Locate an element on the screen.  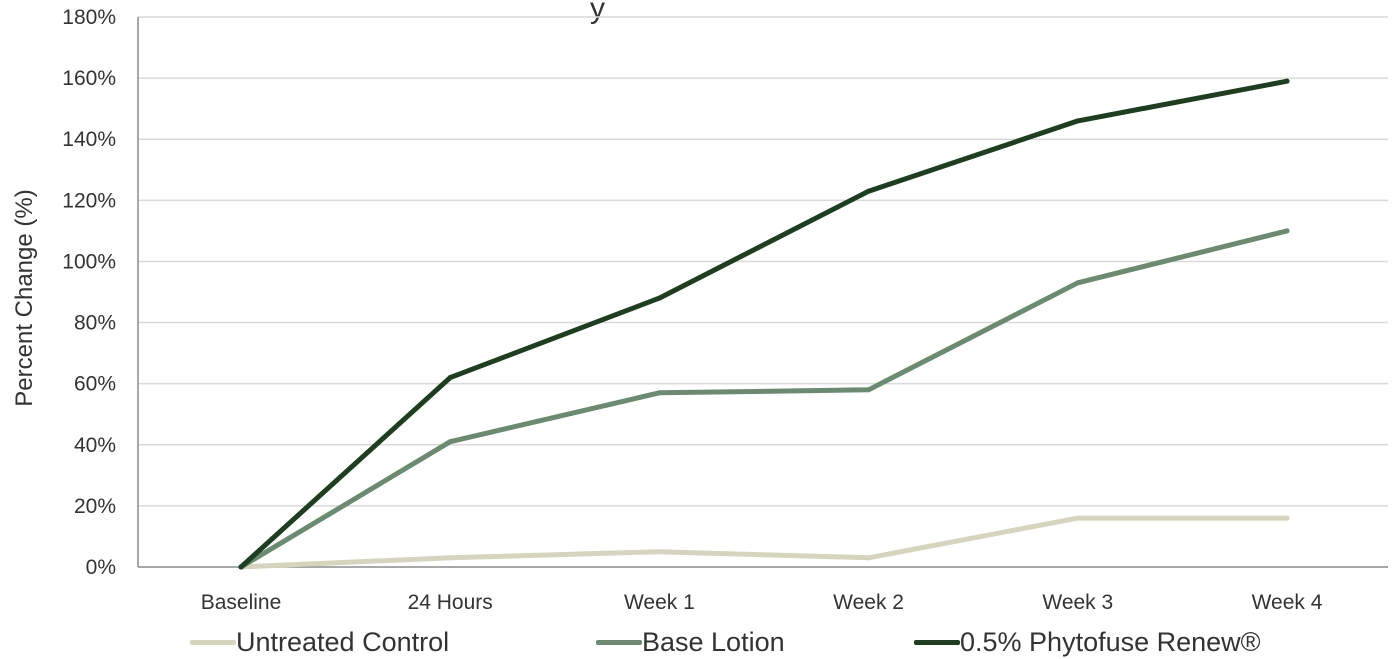
legend-swatch-phytofuse-renew is located at coordinates (937, 642).